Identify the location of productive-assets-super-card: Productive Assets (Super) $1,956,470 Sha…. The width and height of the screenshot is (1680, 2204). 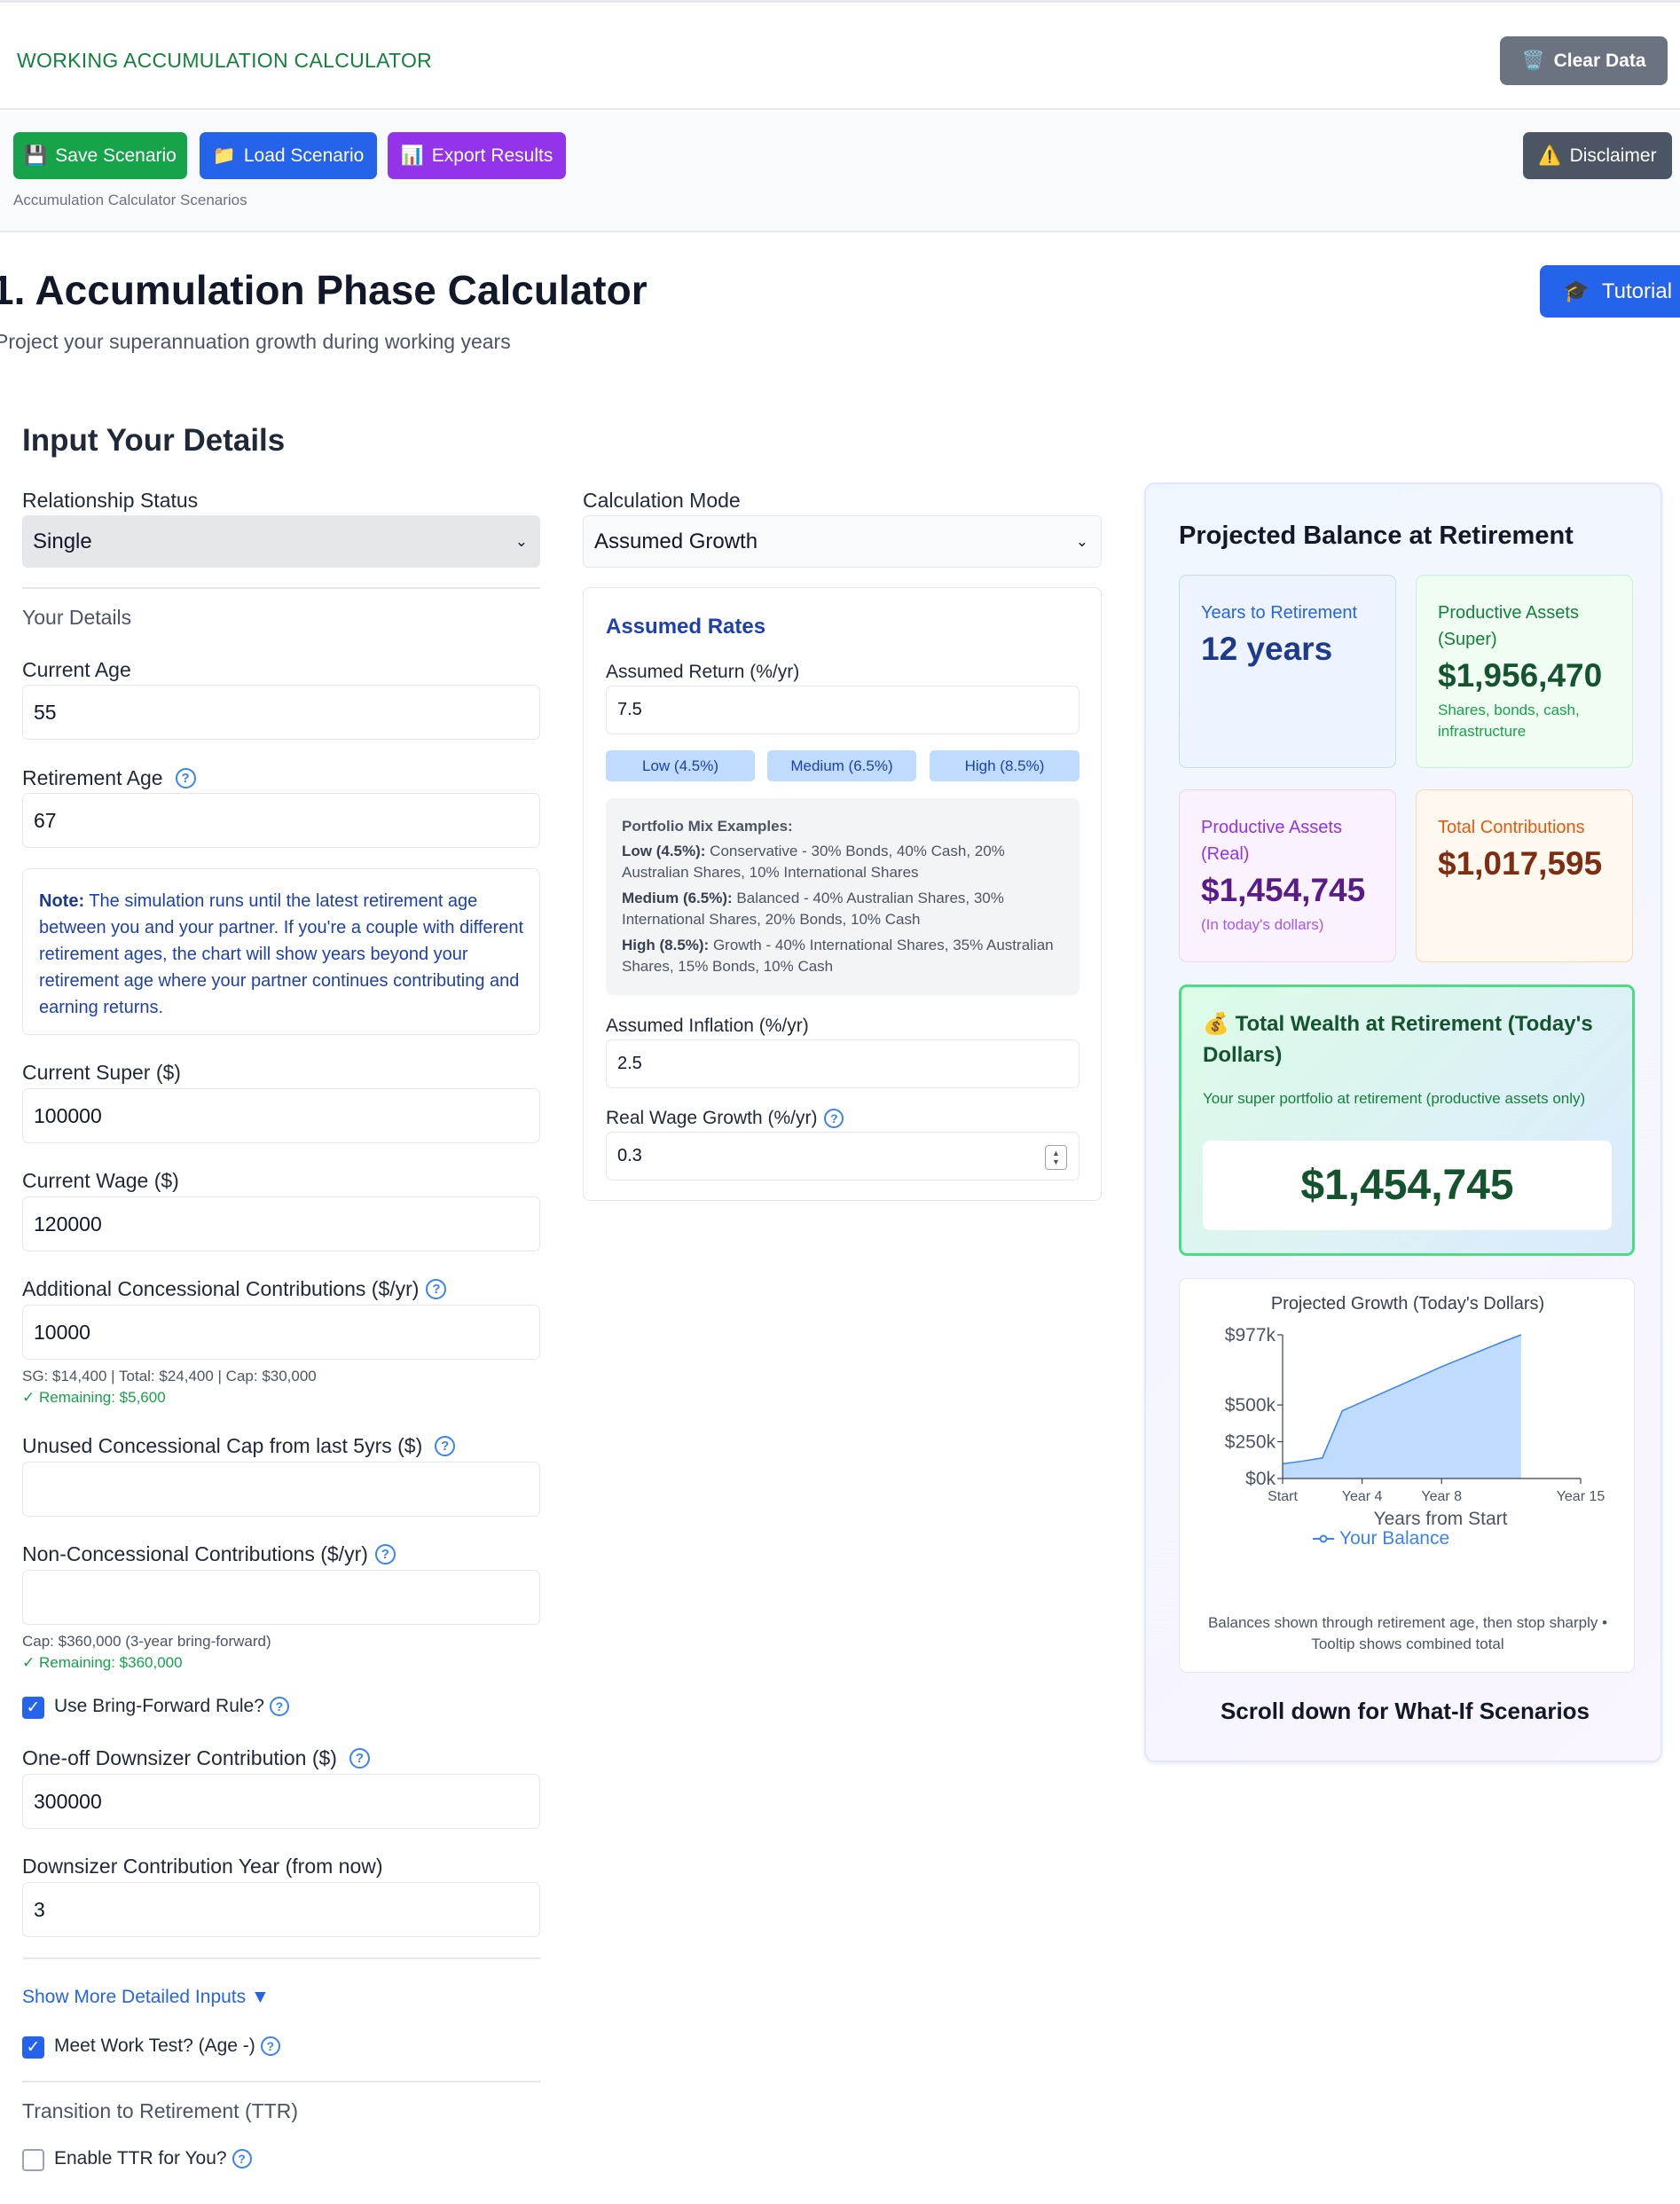
(1524, 671).